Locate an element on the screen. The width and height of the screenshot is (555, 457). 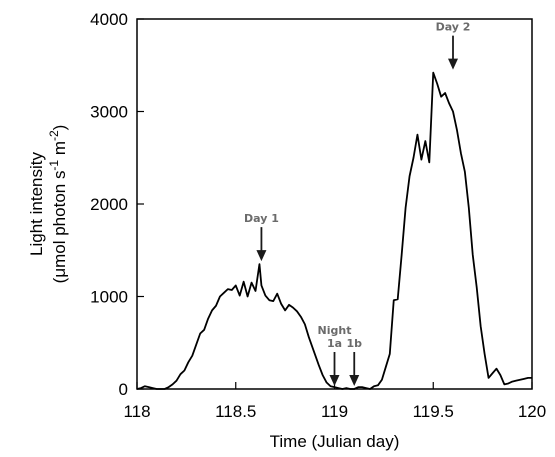
annotation-label: Night is located at coordinates (335, 330).